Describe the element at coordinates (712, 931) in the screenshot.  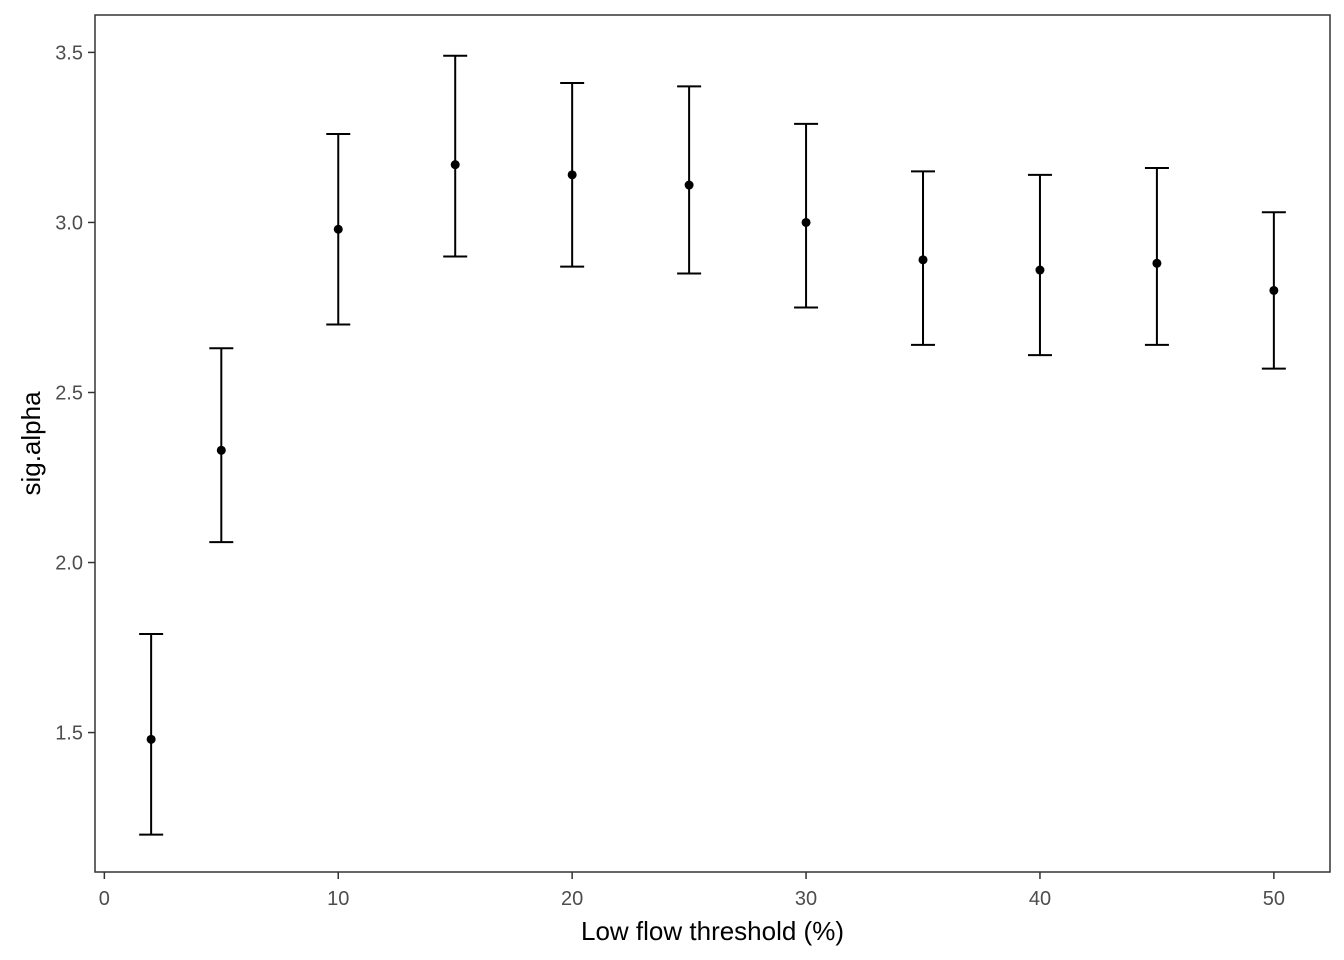
I see `x-axis-title: Low flow threshold (%)` at that location.